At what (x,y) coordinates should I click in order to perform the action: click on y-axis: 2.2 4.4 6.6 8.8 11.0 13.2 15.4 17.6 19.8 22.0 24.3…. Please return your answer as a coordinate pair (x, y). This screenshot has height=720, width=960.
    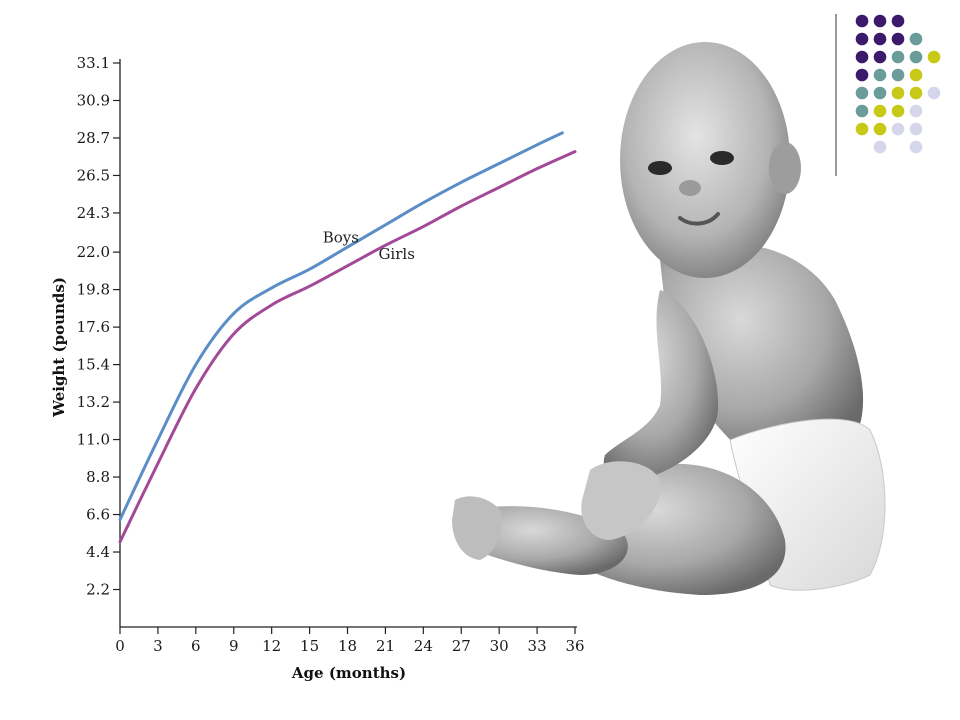
    Looking at the image, I should click on (99, 340).